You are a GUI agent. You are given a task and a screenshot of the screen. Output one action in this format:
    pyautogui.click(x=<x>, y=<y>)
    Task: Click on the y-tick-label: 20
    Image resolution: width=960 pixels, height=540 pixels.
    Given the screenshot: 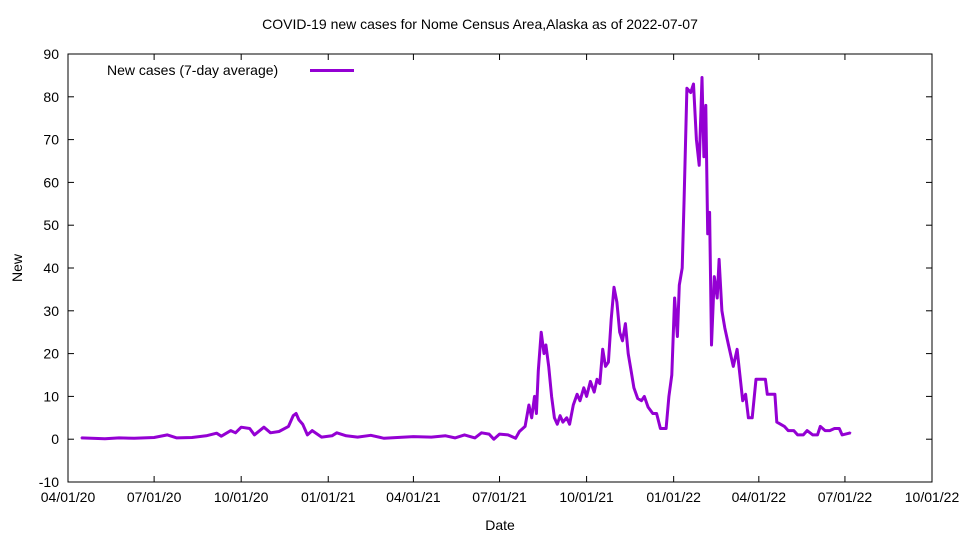 What is the action you would take?
    pyautogui.click(x=51, y=354)
    